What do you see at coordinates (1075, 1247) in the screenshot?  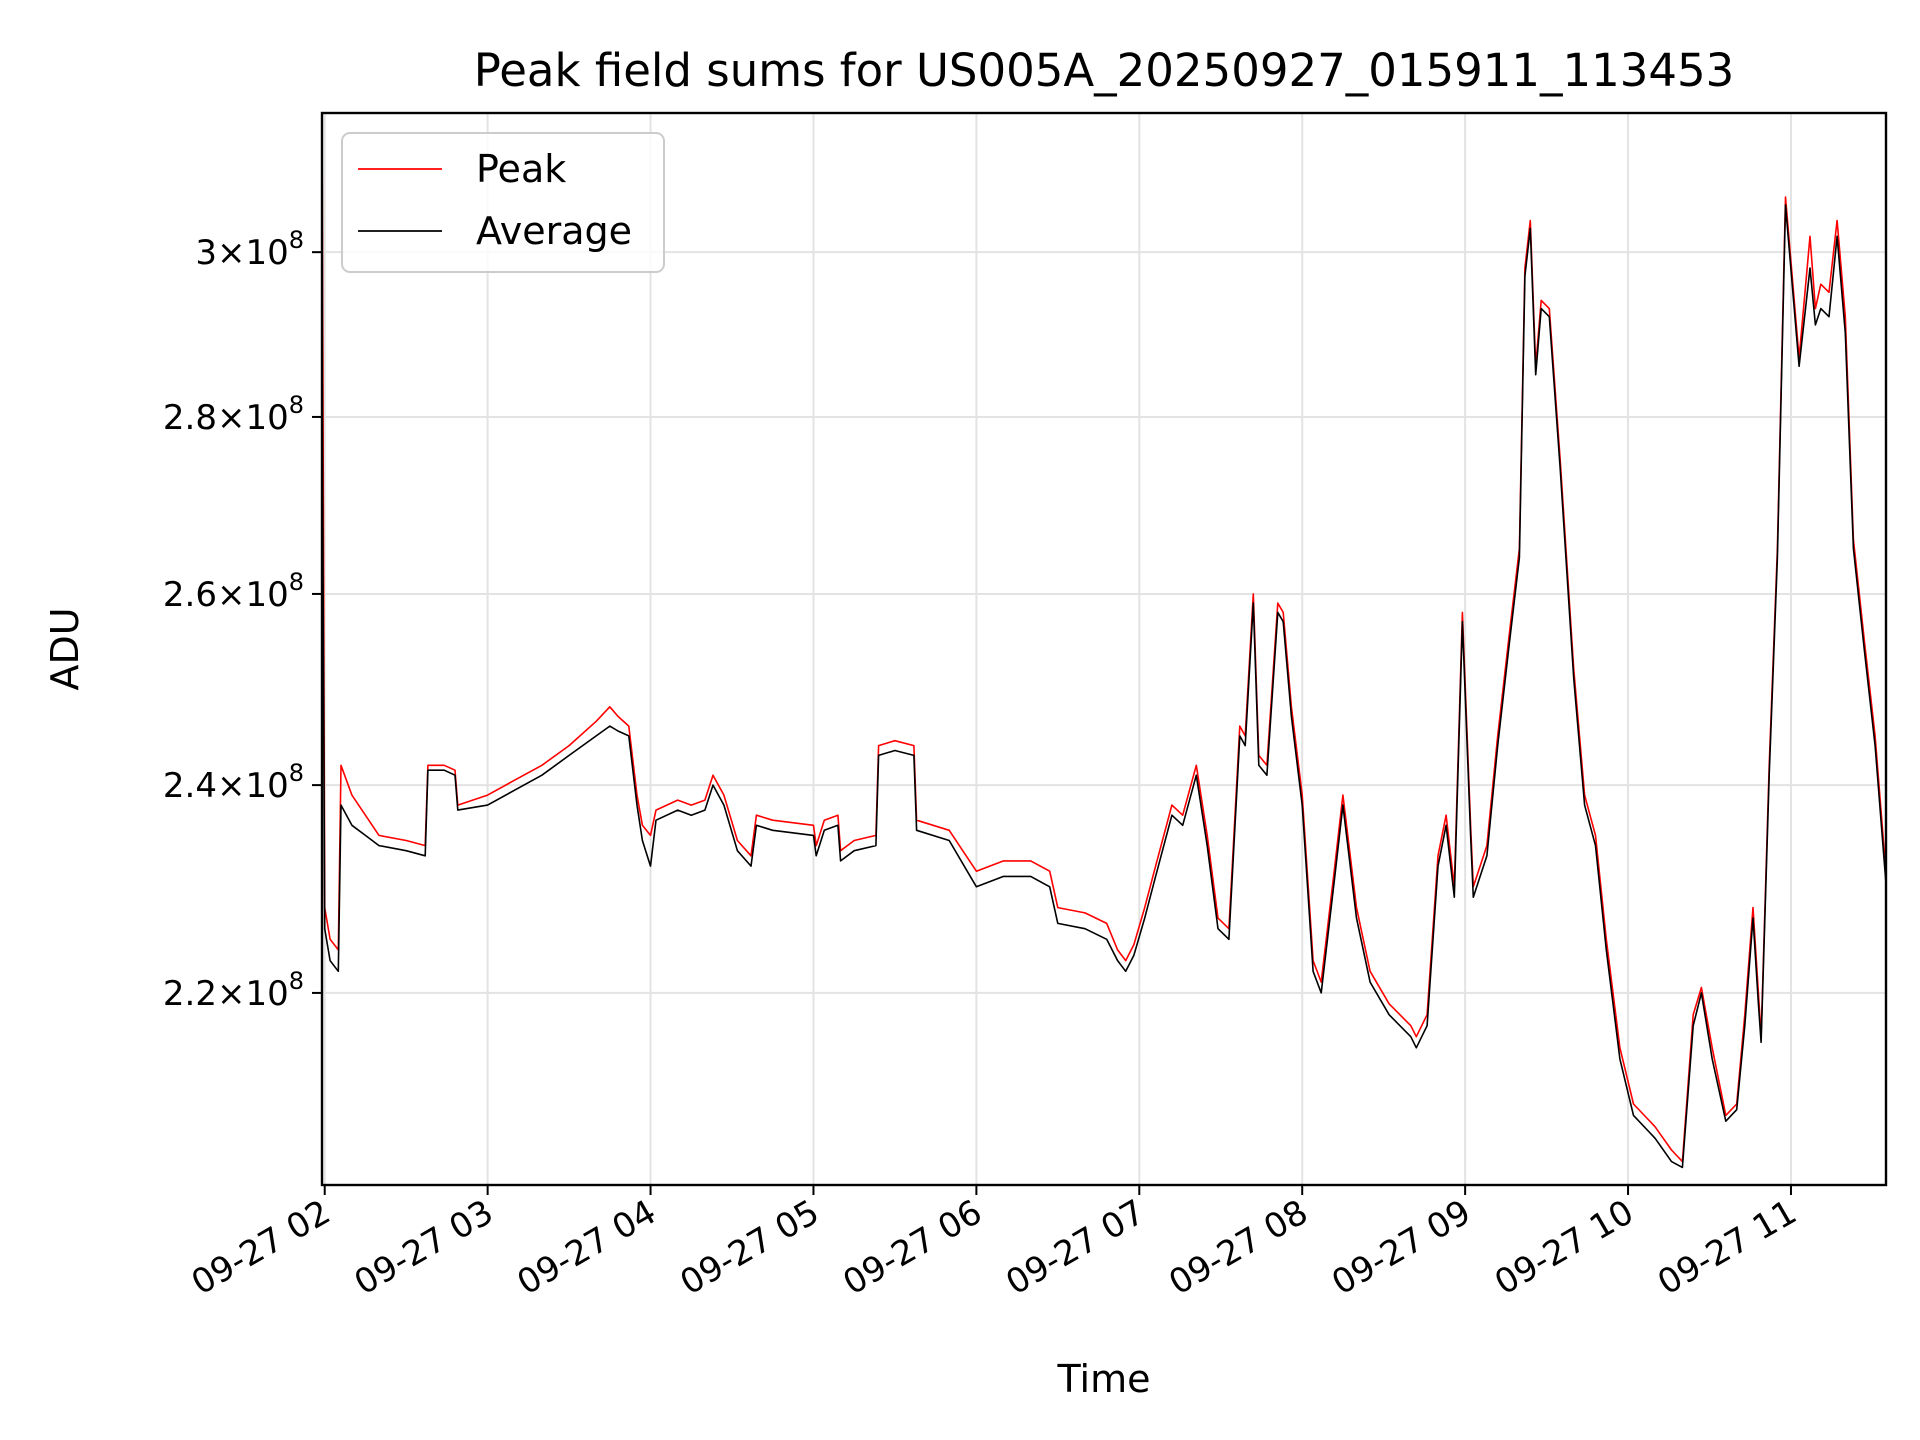 I see `x-tick-label: 09-27 07` at bounding box center [1075, 1247].